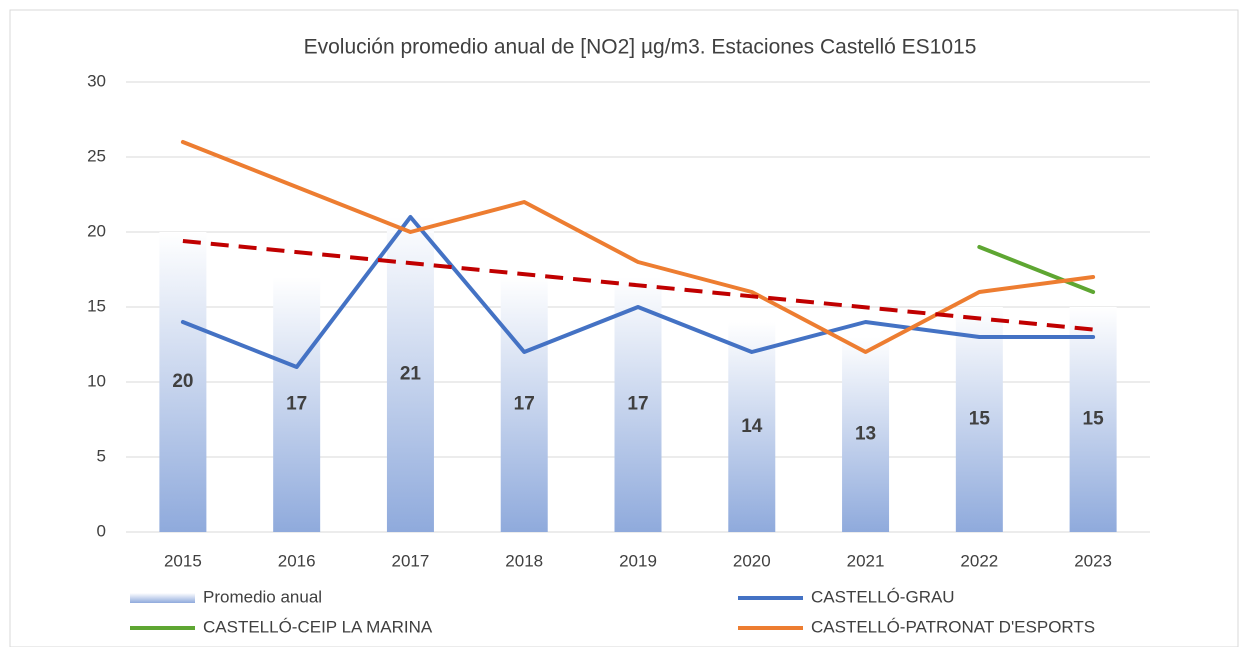  What do you see at coordinates (638, 560) in the screenshot?
I see `x-tick-label: 2019` at bounding box center [638, 560].